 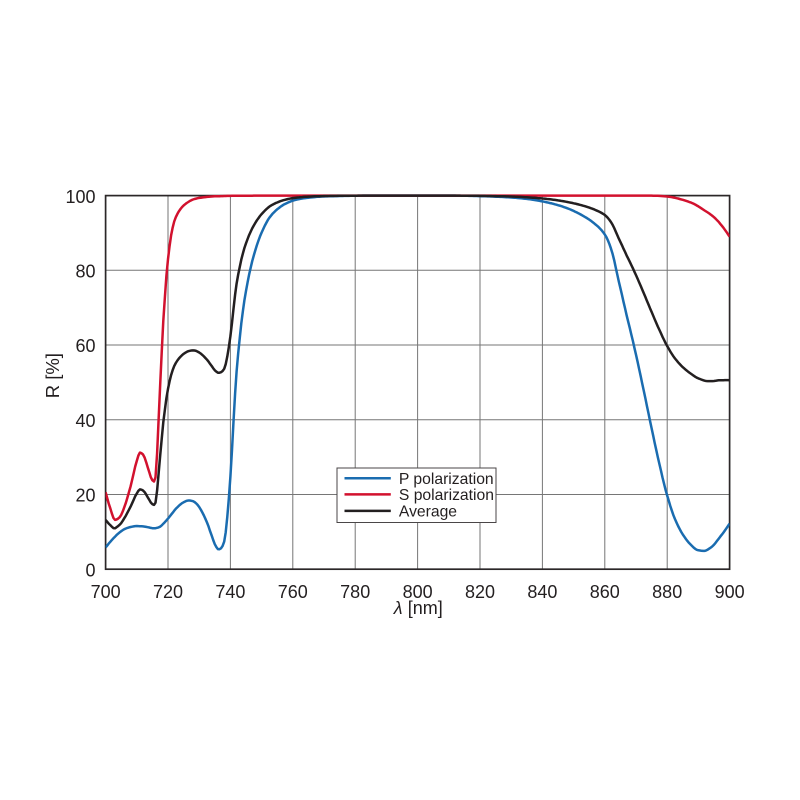 I want to click on svg-text: 840, so click(x=542, y=592).